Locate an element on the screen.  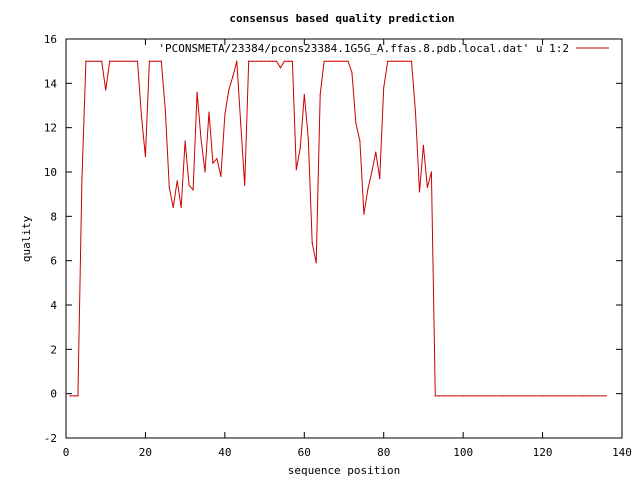
x-tick-label: 100 is located at coordinates (463, 452).